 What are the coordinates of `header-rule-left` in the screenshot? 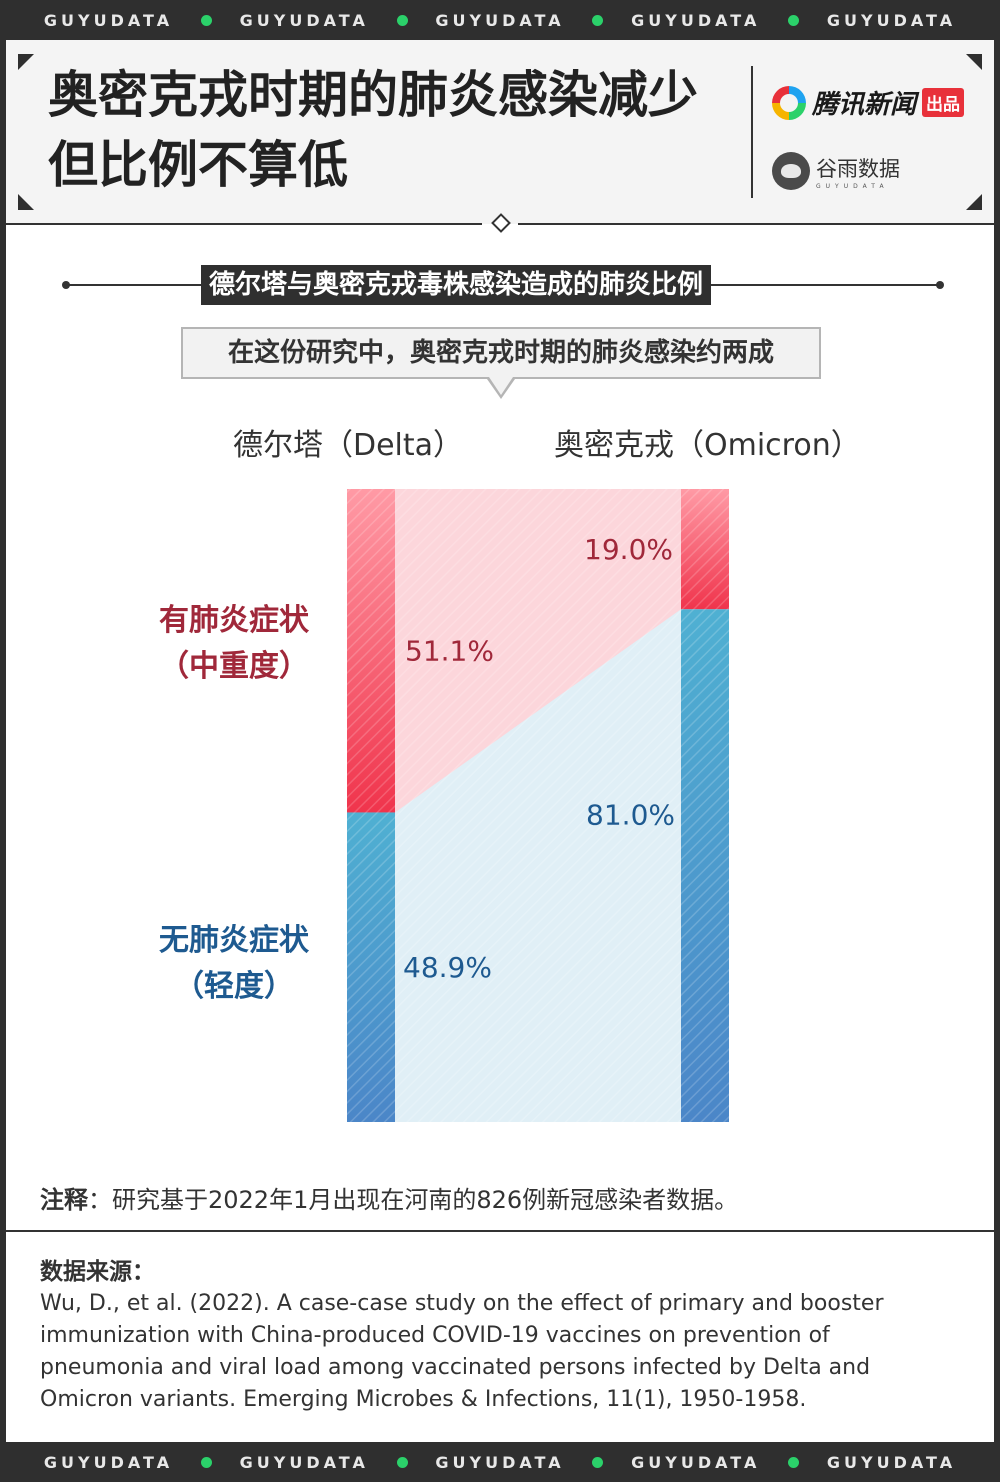 It's located at (244, 224).